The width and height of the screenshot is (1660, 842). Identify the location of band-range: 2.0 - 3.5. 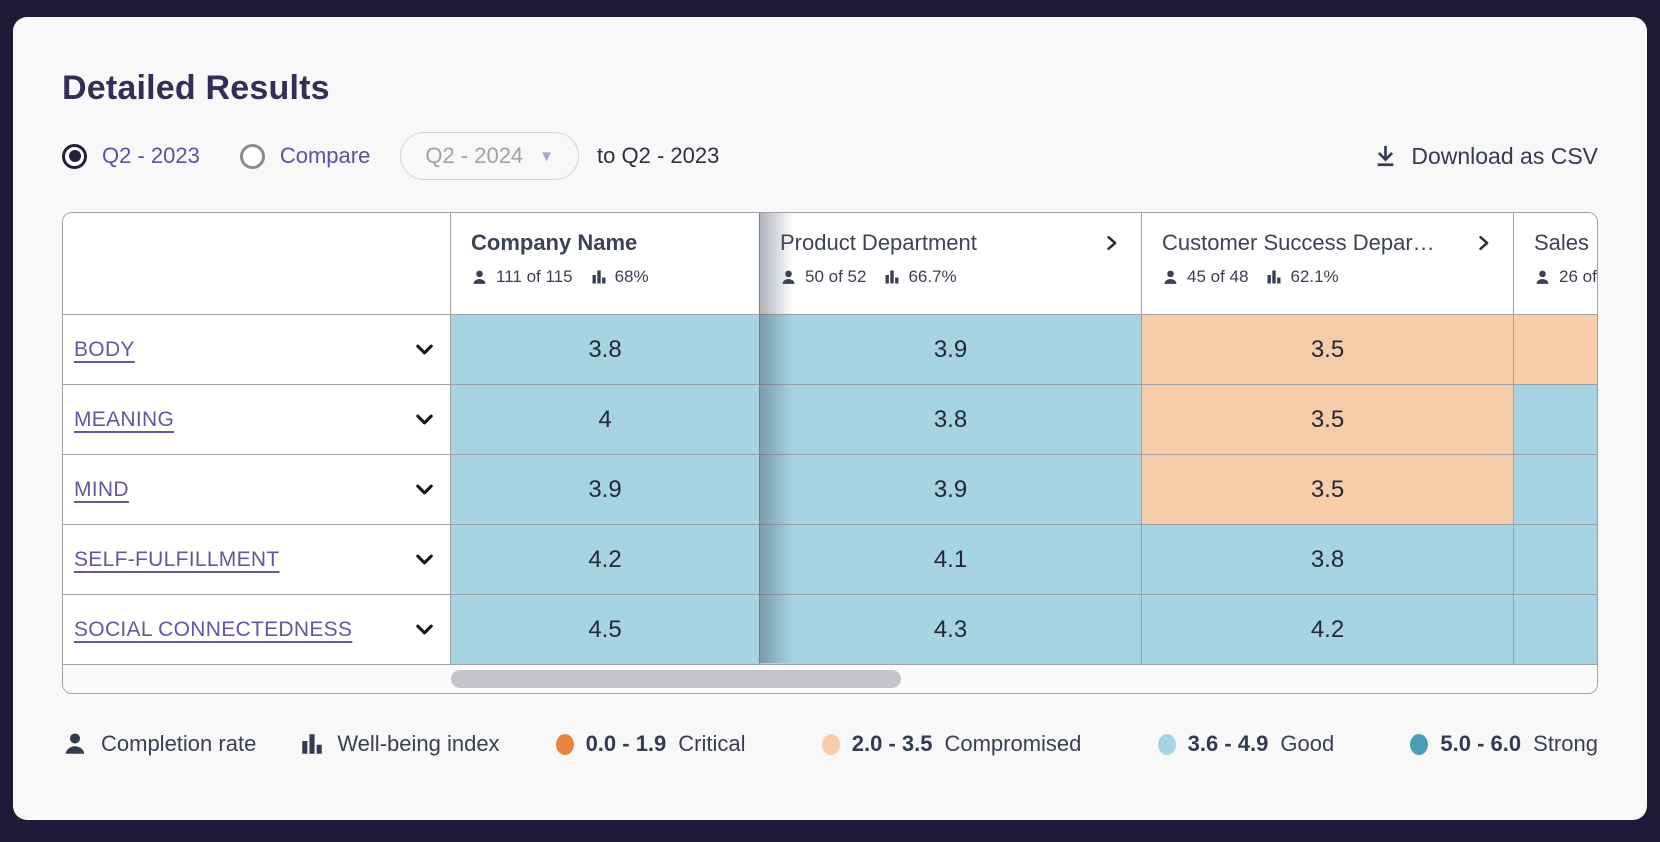
(892, 743).